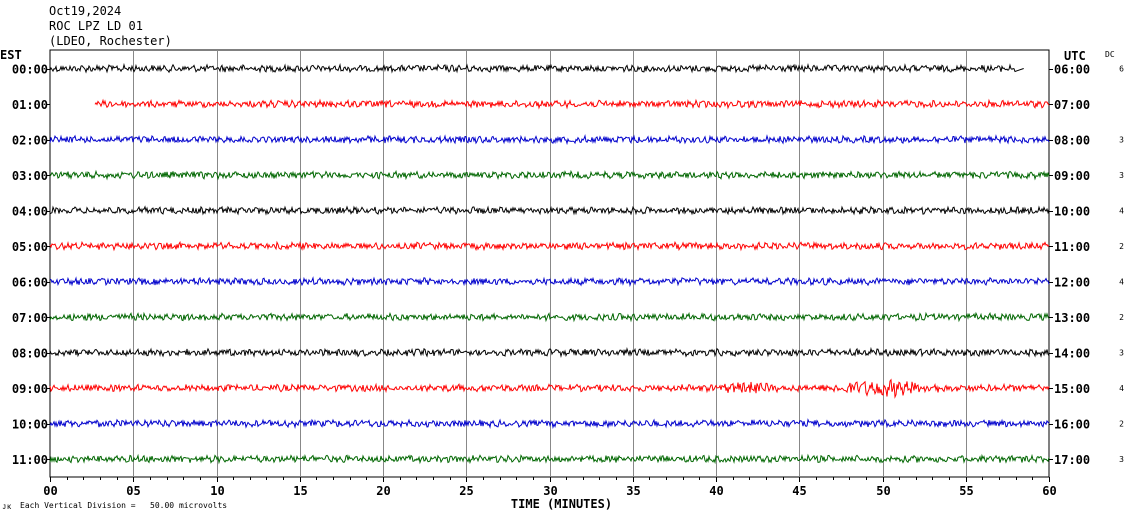 This screenshot has width=1130, height=519. I want to click on x-tick-label-55: 55, so click(966, 491).